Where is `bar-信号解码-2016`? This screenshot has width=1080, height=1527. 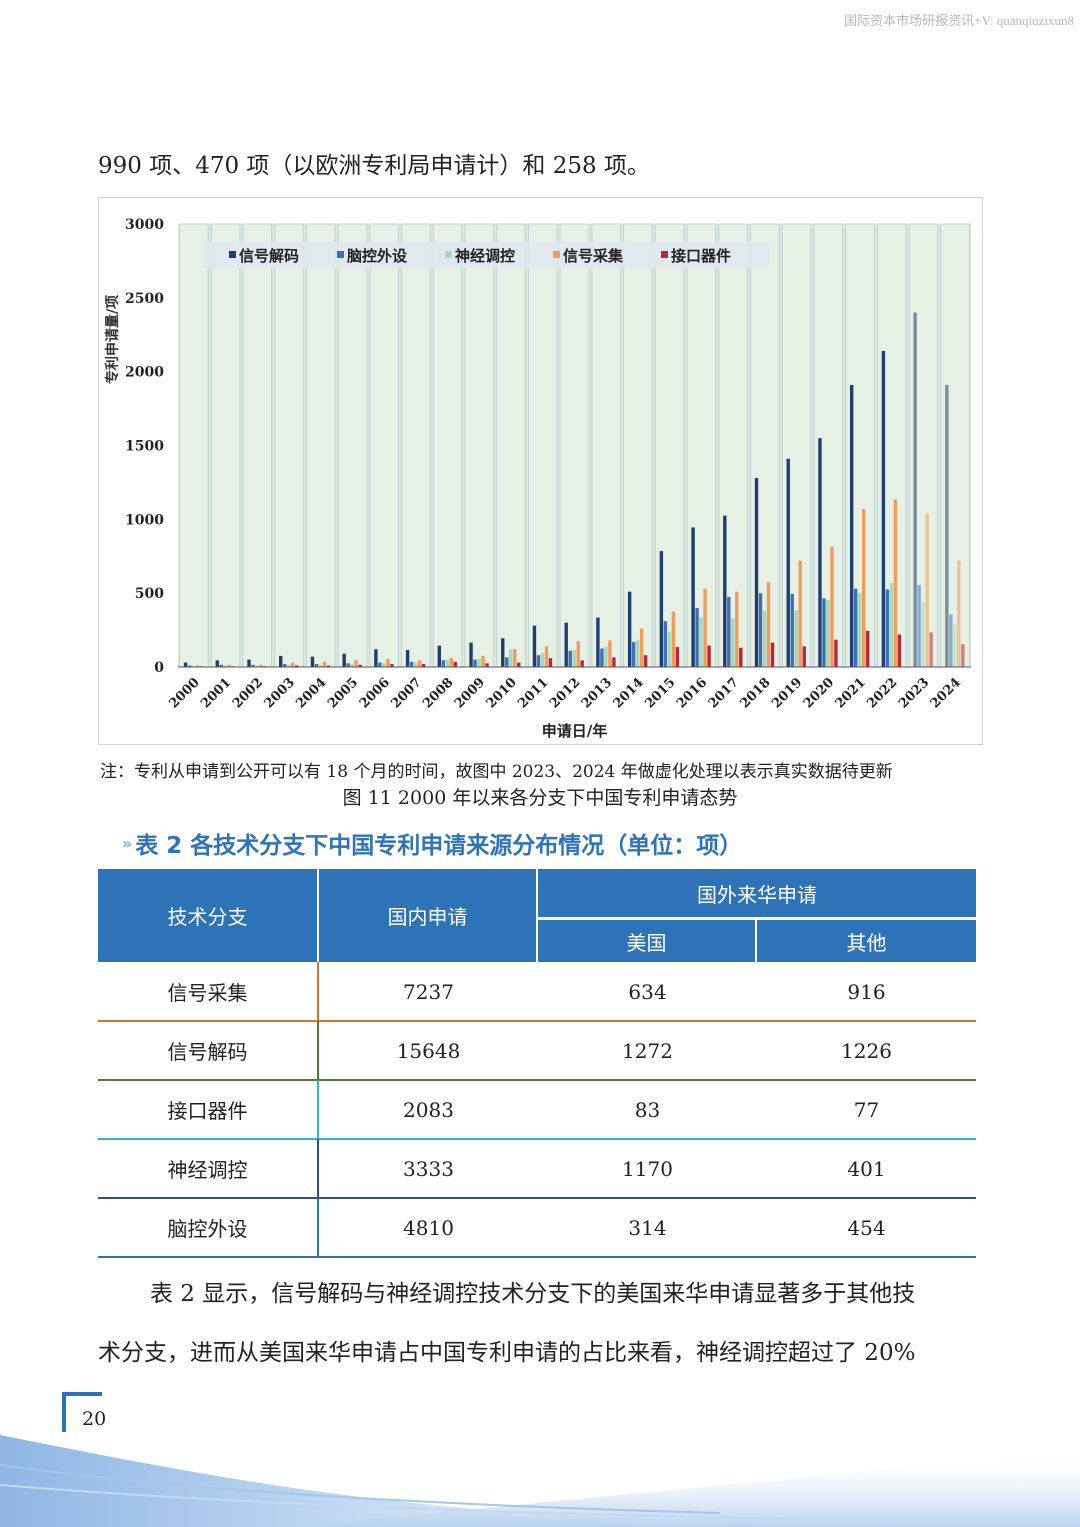 bar-信号解码-2016 is located at coordinates (693, 597).